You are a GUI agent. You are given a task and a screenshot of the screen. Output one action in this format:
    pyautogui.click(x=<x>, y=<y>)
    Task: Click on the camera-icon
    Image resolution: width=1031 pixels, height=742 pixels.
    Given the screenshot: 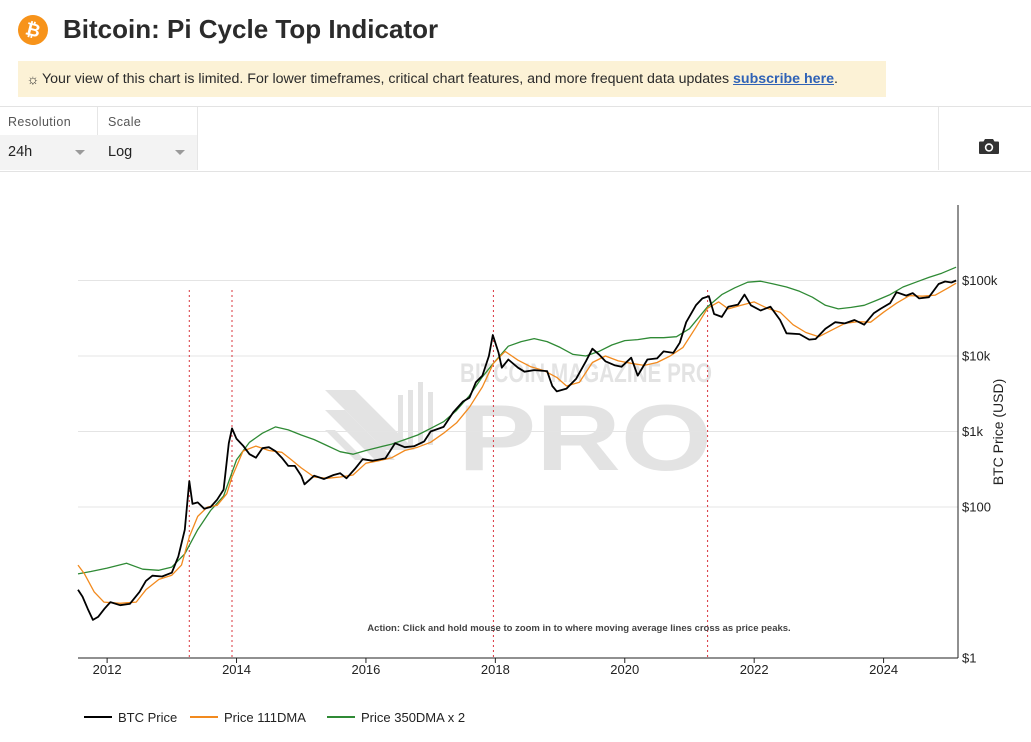 What is the action you would take?
    pyautogui.click(x=989, y=146)
    